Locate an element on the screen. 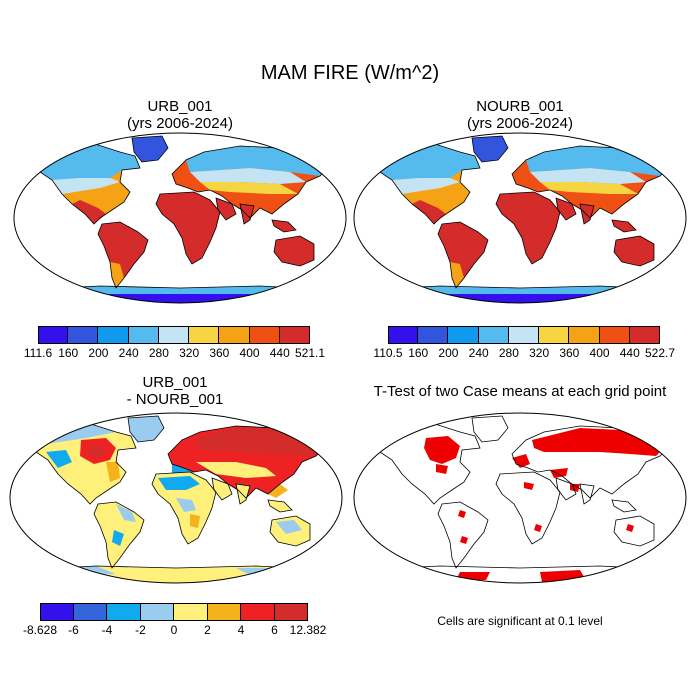  colorbar-diff-labels: -8.628 -6 -4 -2 0 2 4 6 12.382 is located at coordinates (174, 631).